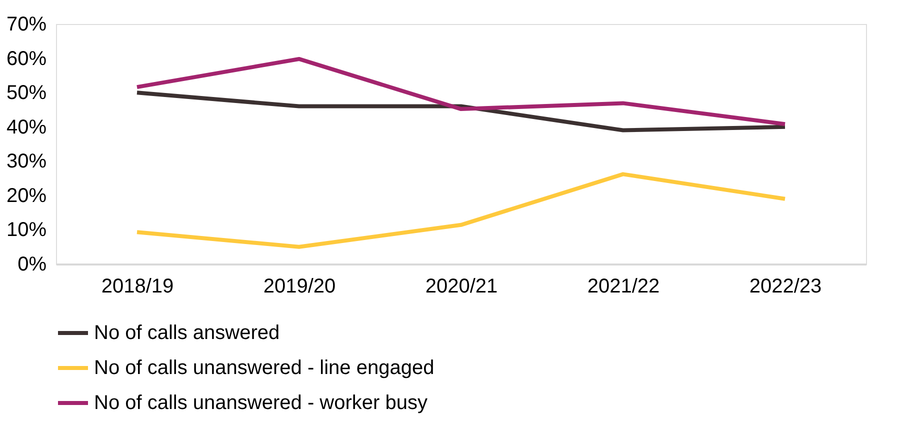 This screenshot has height=439, width=916. What do you see at coordinates (461, 287) in the screenshot?
I see `x-tick-label: 2020/21` at bounding box center [461, 287].